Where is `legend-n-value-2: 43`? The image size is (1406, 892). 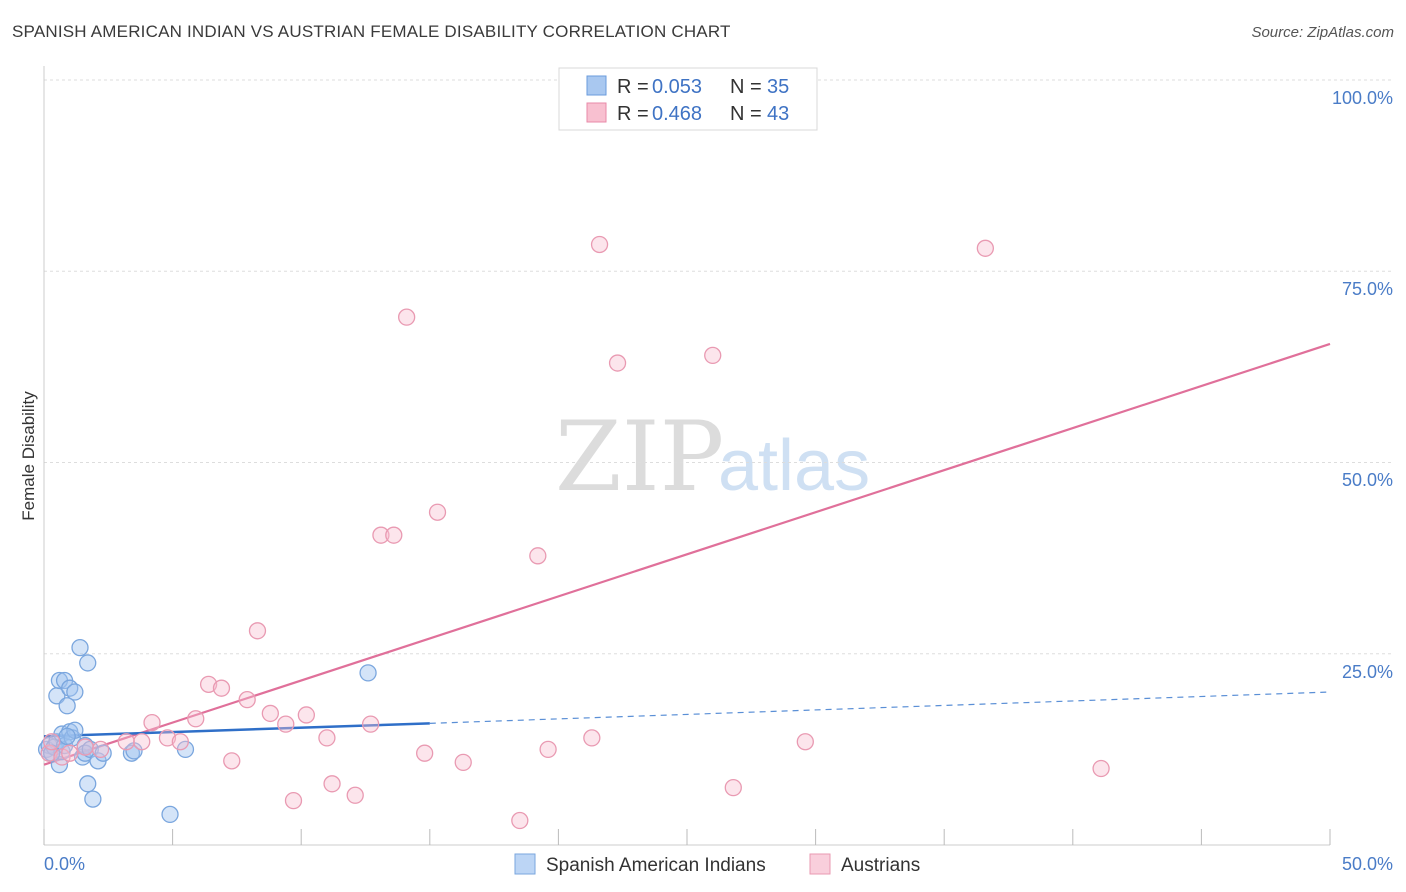 legend-n-value-2: 43 is located at coordinates (778, 114).